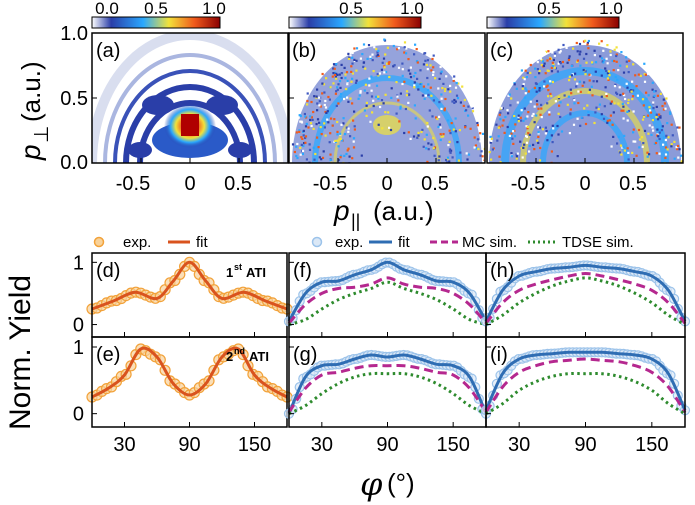 This screenshot has height=505, width=695. Describe the element at coordinates (585, 298) in the screenshot. I see `mc-sim-line` at that location.